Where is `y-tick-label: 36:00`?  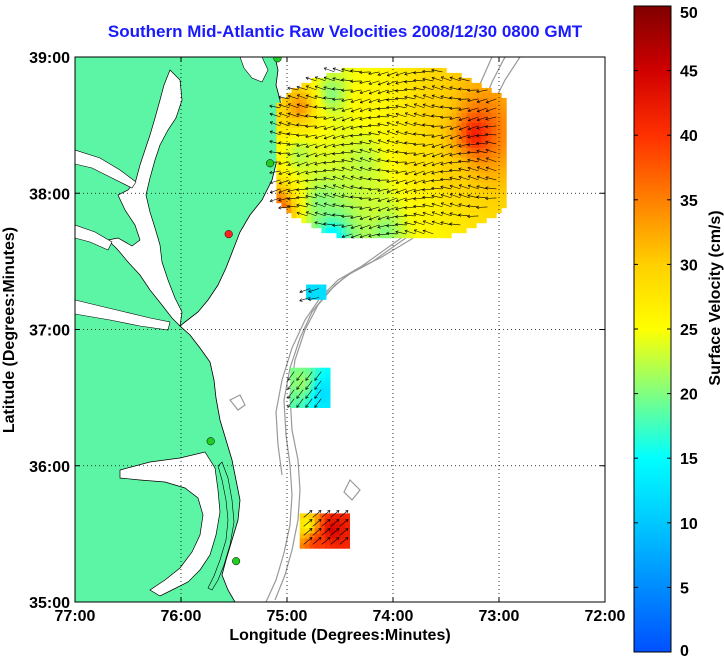 y-tick-label: 36:00 is located at coordinates (49, 467).